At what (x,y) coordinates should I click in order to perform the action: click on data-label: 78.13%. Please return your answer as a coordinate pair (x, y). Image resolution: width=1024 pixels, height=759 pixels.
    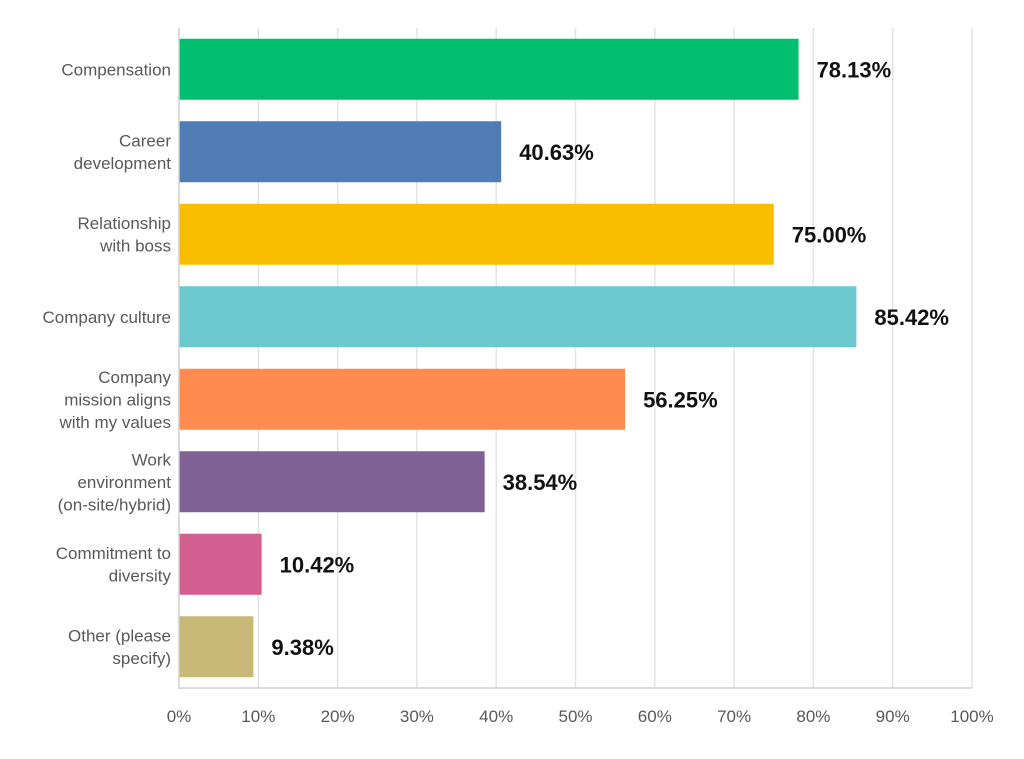
    Looking at the image, I should click on (854, 69).